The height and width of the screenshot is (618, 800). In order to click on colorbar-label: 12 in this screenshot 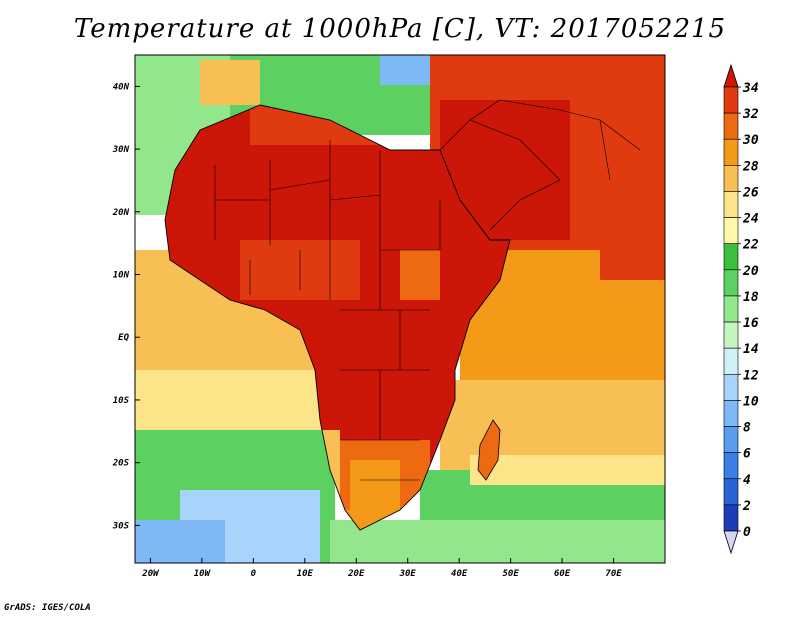, I will do `click(751, 375)`.